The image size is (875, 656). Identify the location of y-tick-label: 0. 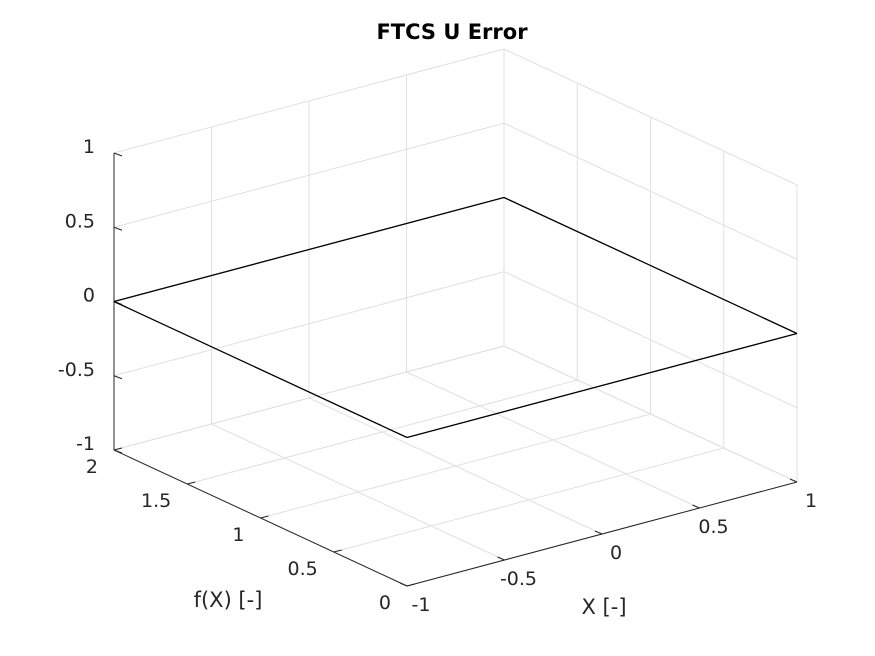
(385, 603).